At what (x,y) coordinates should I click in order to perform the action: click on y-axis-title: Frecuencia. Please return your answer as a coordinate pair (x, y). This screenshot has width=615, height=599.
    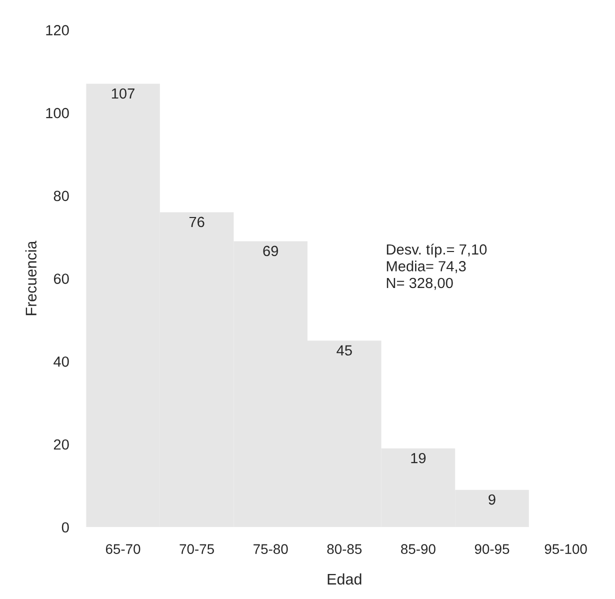
    Looking at the image, I should click on (31, 278).